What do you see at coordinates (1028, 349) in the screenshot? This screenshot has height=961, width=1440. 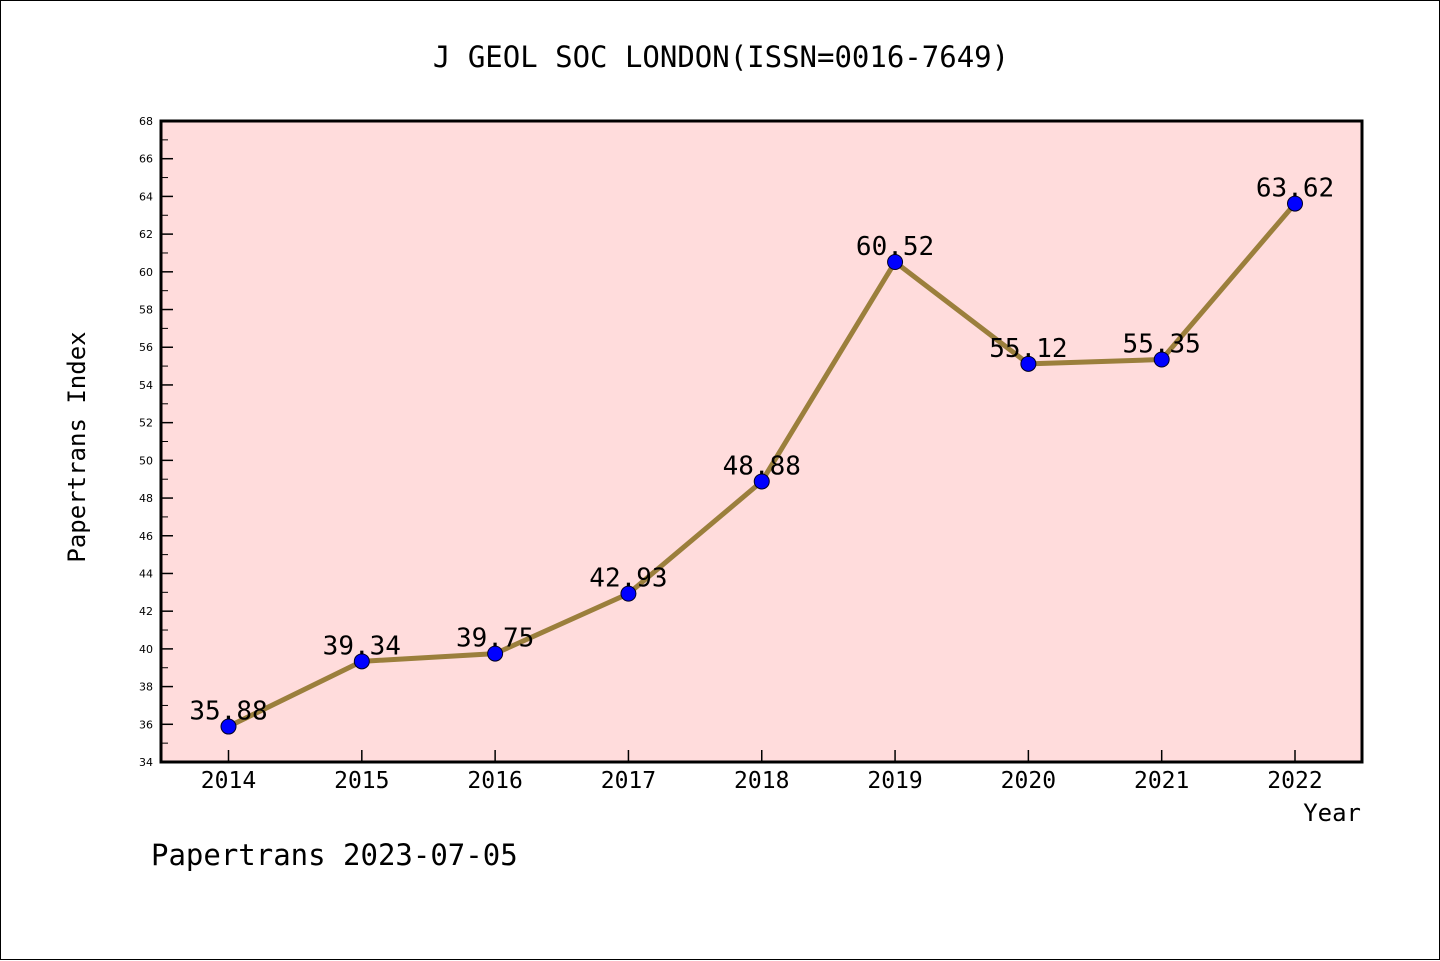 I see `data-label: 55.12` at bounding box center [1028, 349].